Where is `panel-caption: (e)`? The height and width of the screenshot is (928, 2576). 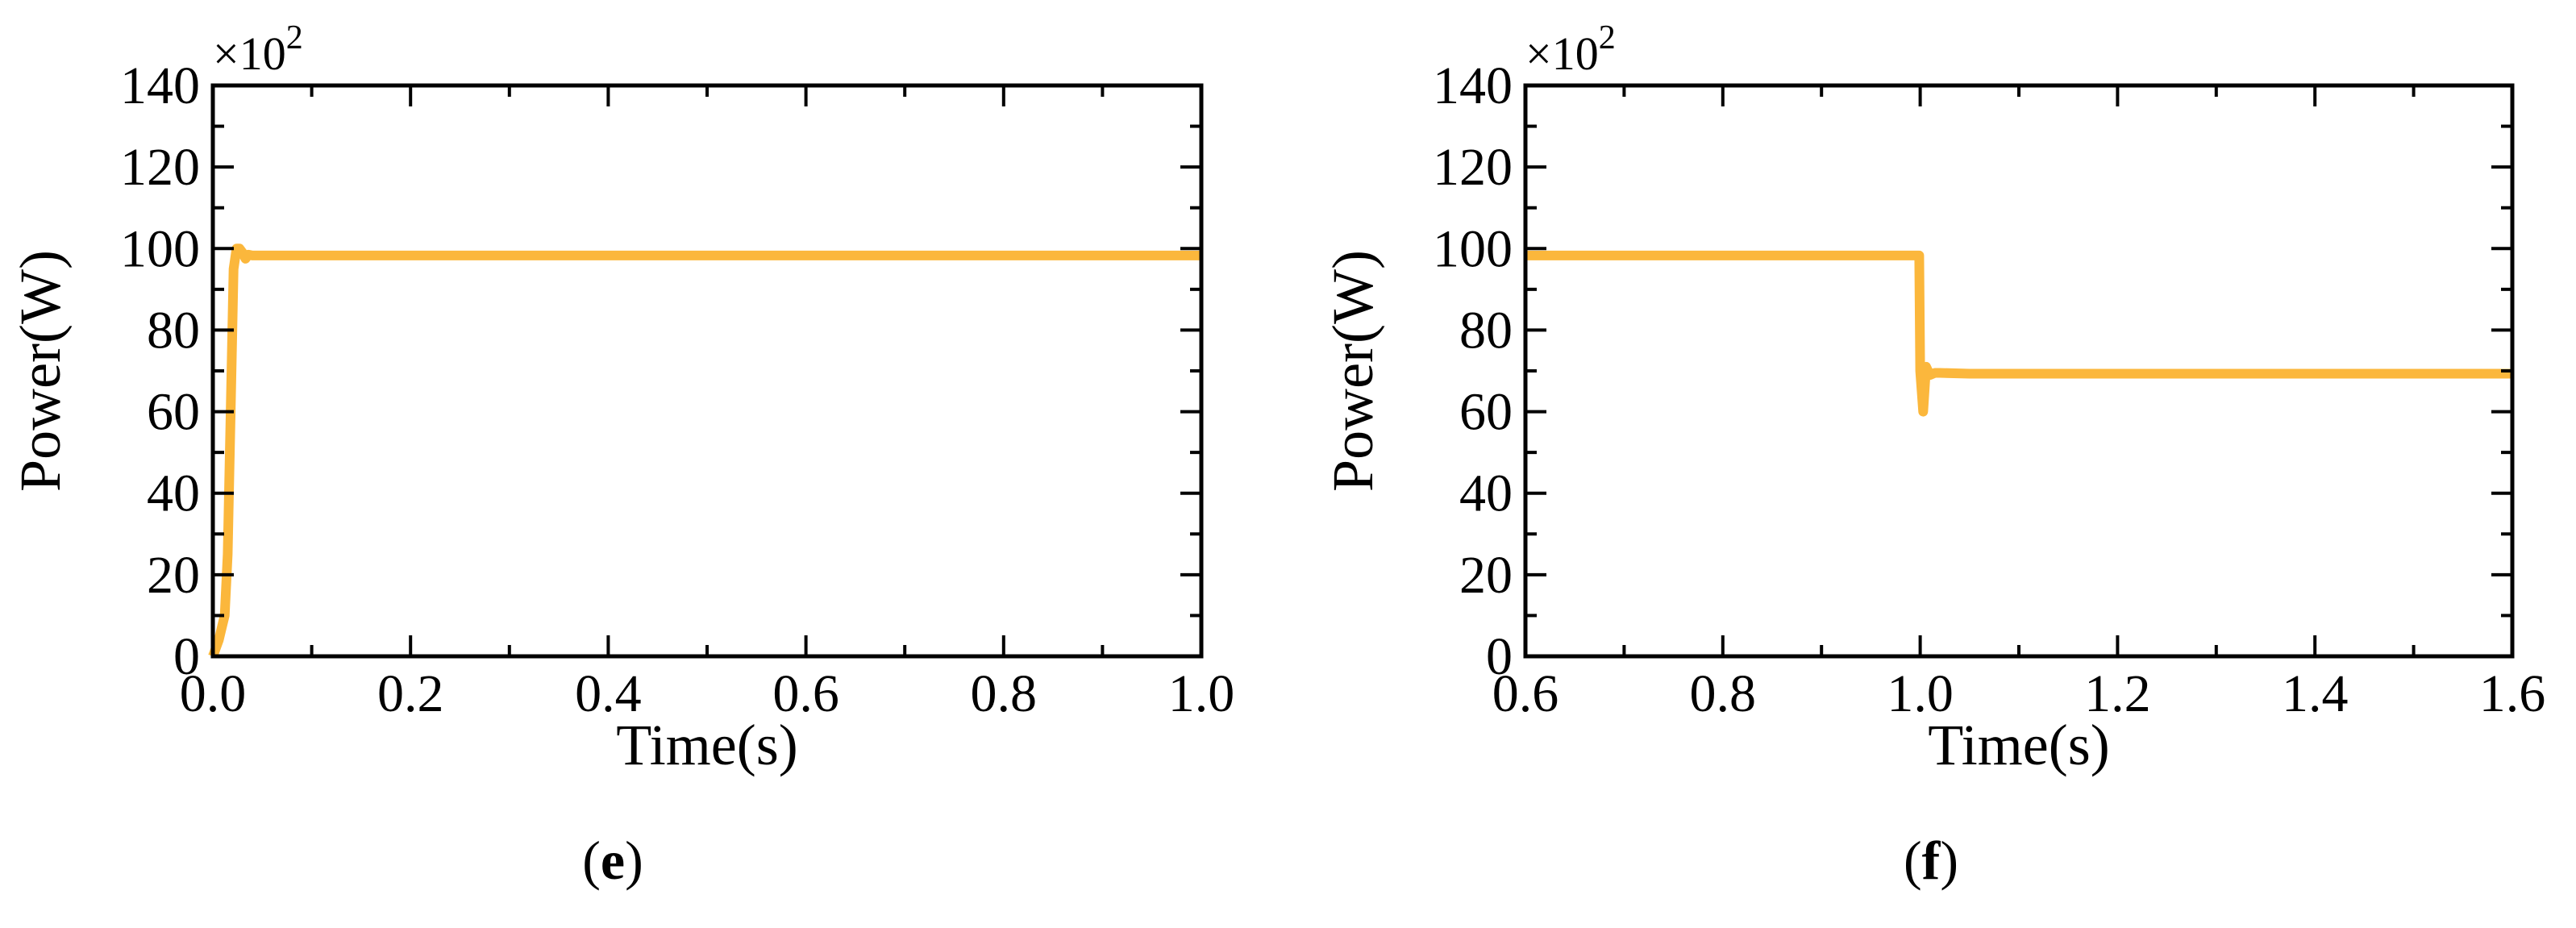 panel-caption: (e) is located at coordinates (612, 861).